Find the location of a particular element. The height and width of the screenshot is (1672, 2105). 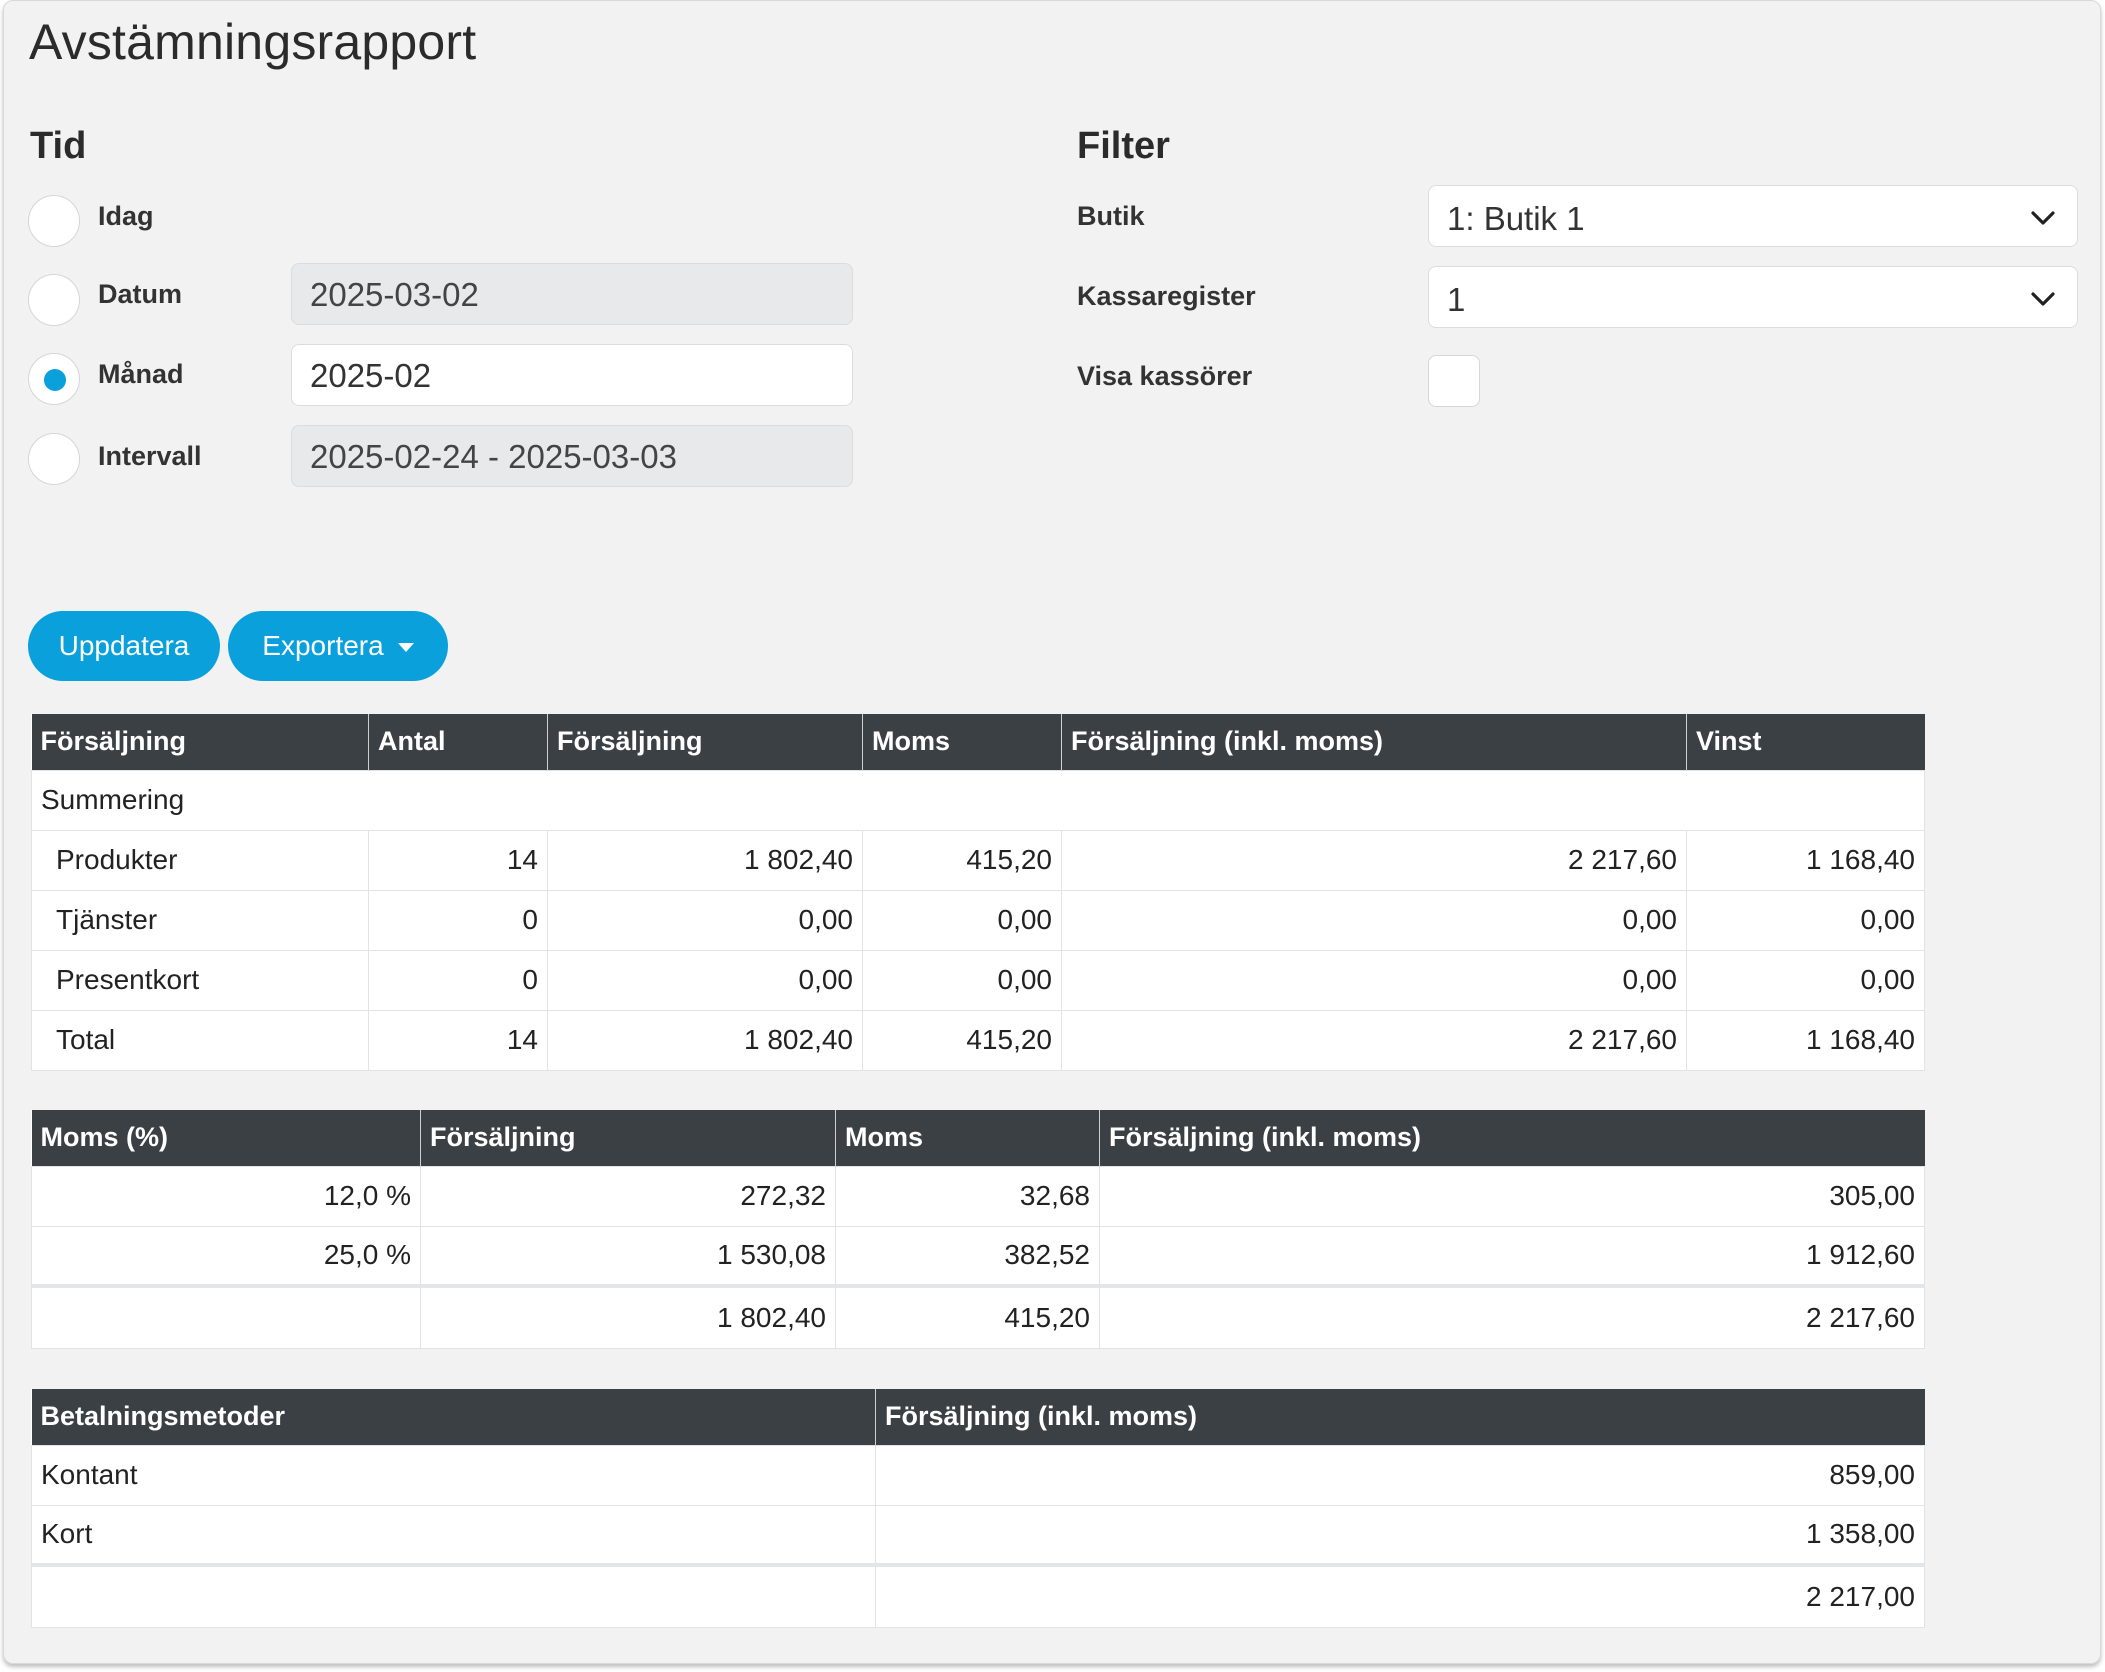

table-row: 25,0 % 1 530,08 382,52 1 912,60 is located at coordinates (978, 1256).